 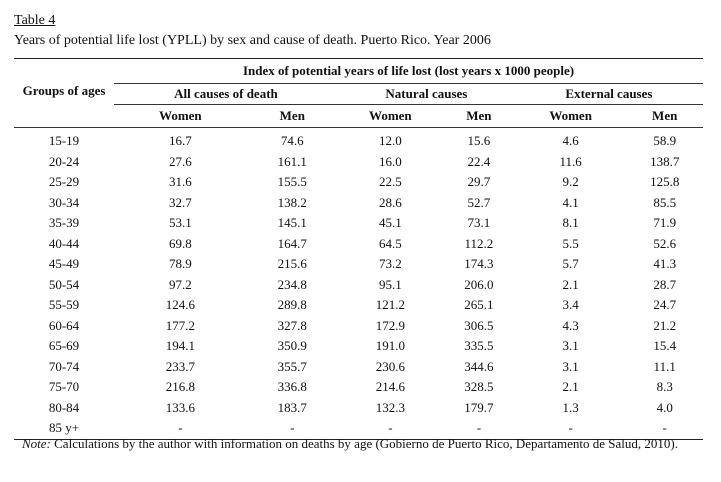 I want to click on value-cell: 29.7, so click(x=479, y=182).